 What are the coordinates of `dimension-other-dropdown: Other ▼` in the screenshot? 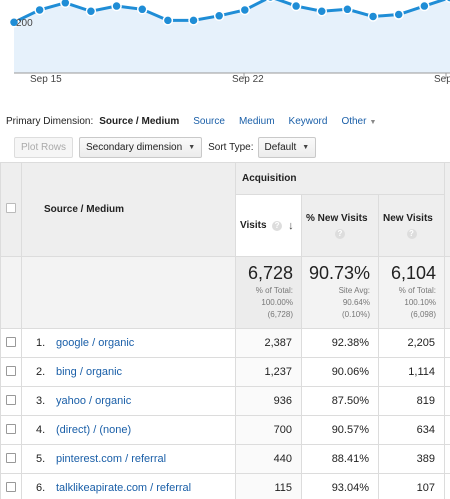 It's located at (358, 121).